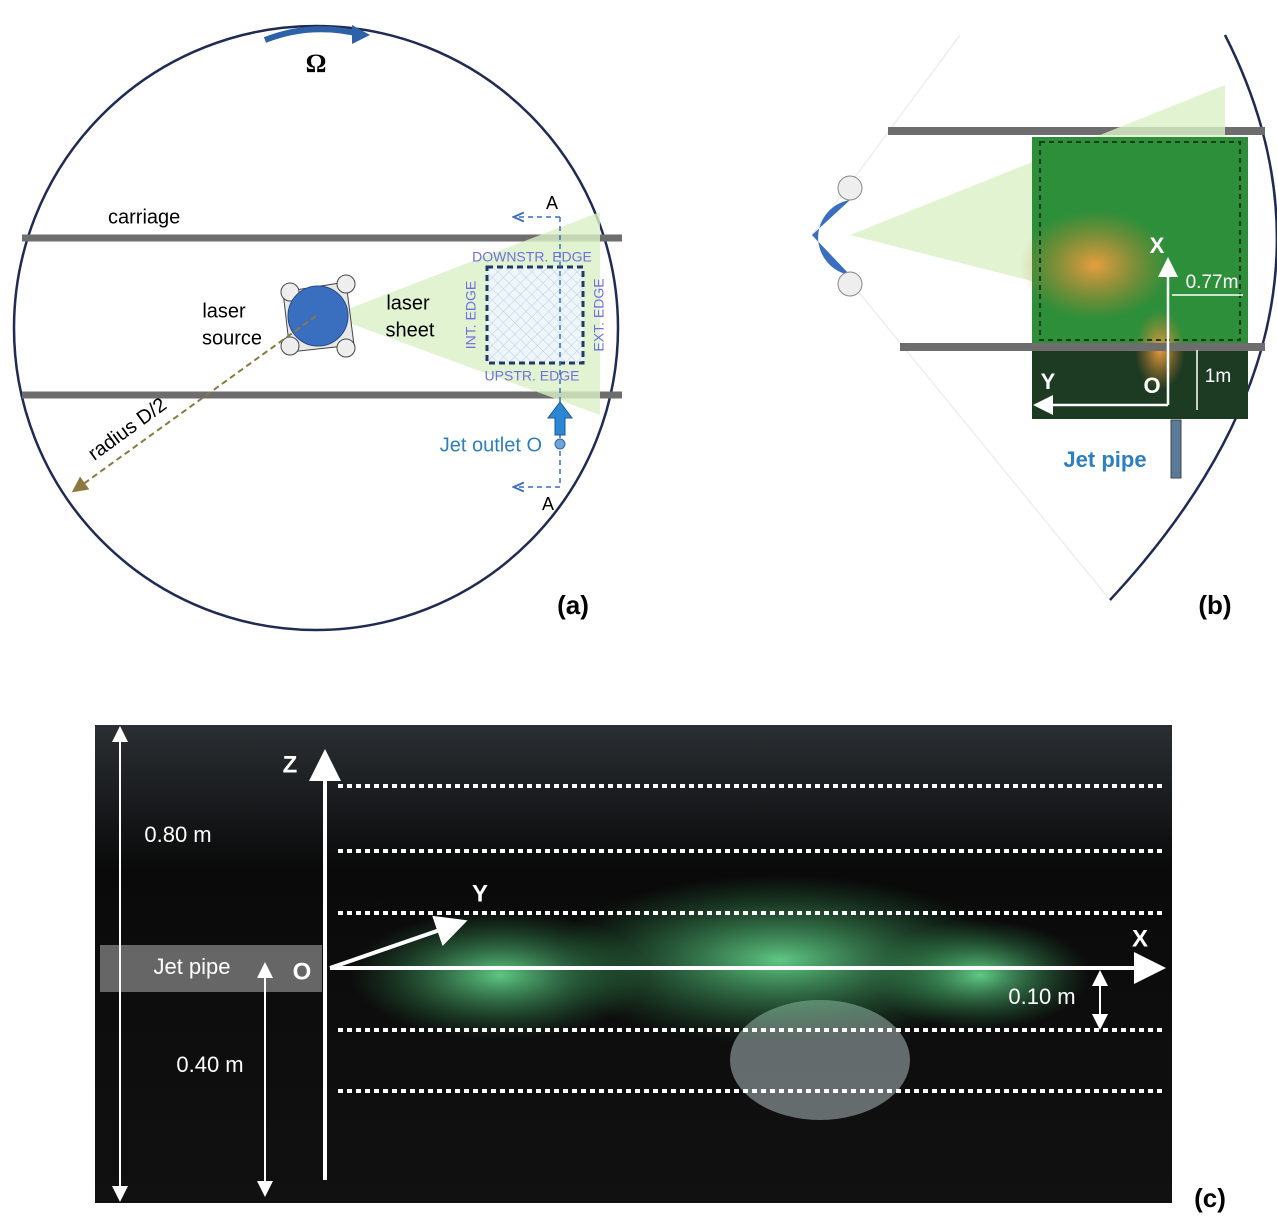 The height and width of the screenshot is (1224, 1277). What do you see at coordinates (1210, 1198) in the screenshot?
I see `panel-label: (c)` at bounding box center [1210, 1198].